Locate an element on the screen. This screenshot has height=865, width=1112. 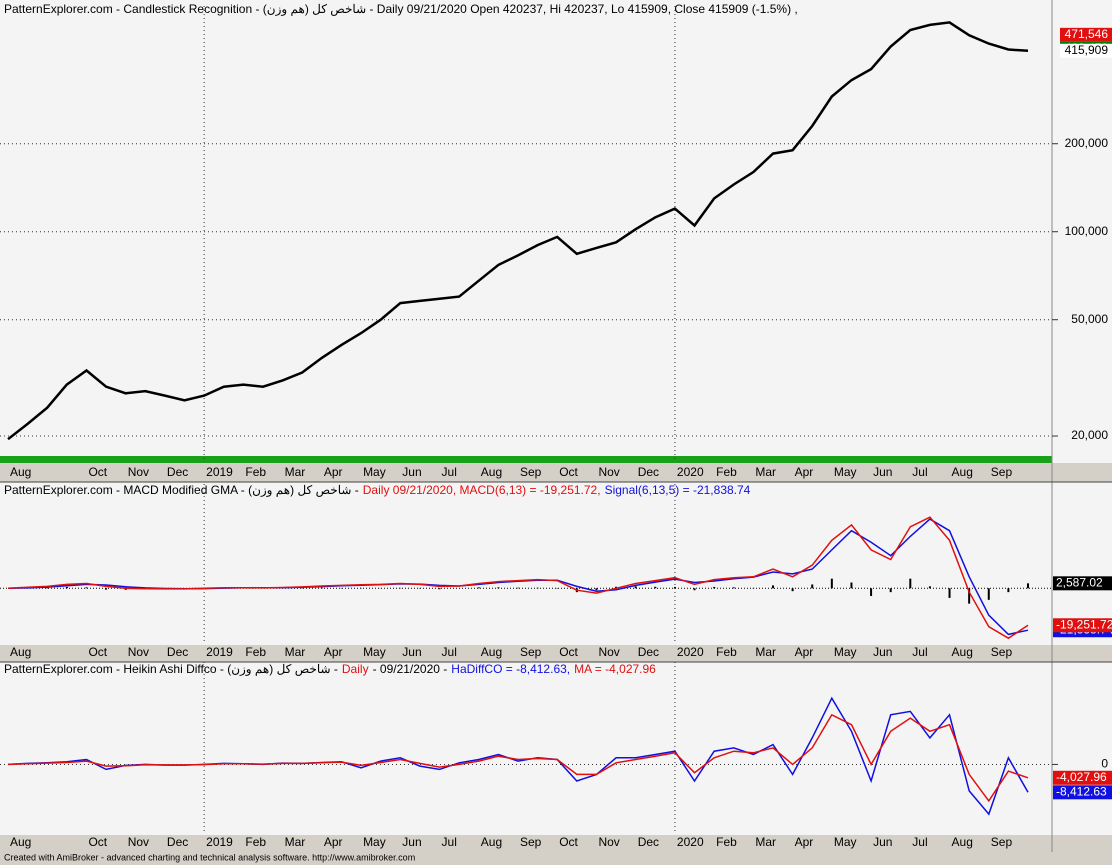
y-tick-label: 0 is located at coordinates (1104, 764).